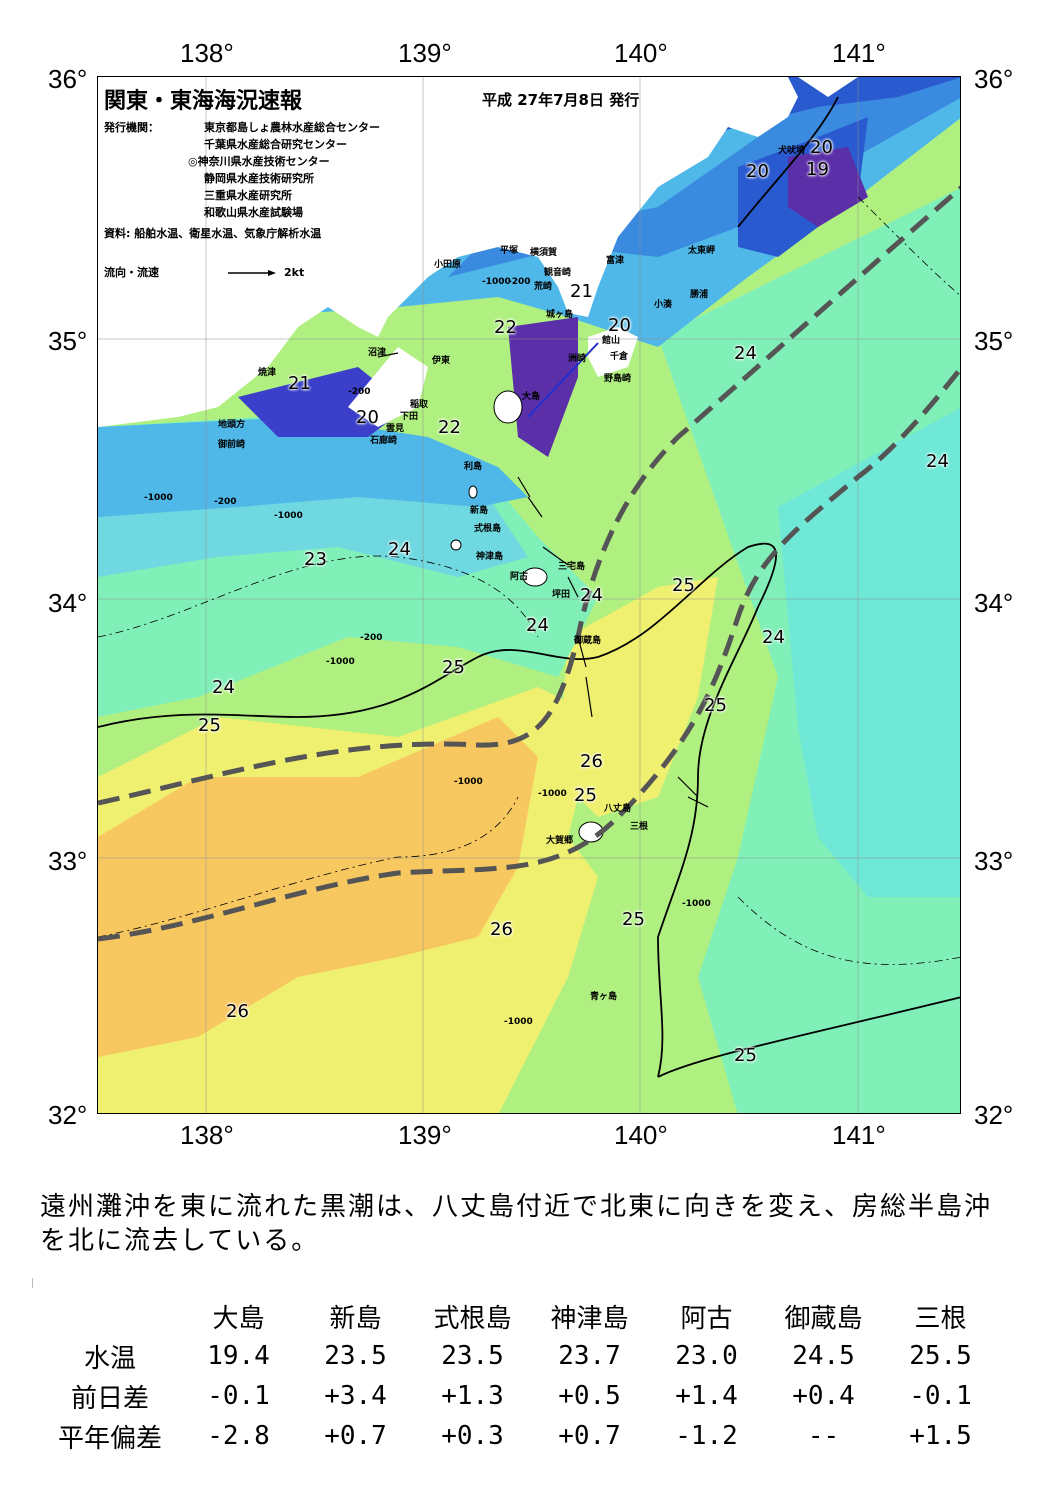 This screenshot has height=1503, width=1064. Describe the element at coordinates (238, 1396) in the screenshot. I see `table-cell: -0.1` at that location.